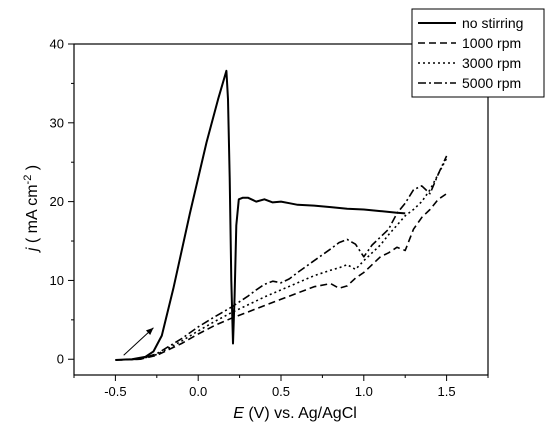 The width and height of the screenshot is (550, 432). Describe the element at coordinates (28, 180) in the screenshot. I see `y-axis-title-sup: -2` at that location.